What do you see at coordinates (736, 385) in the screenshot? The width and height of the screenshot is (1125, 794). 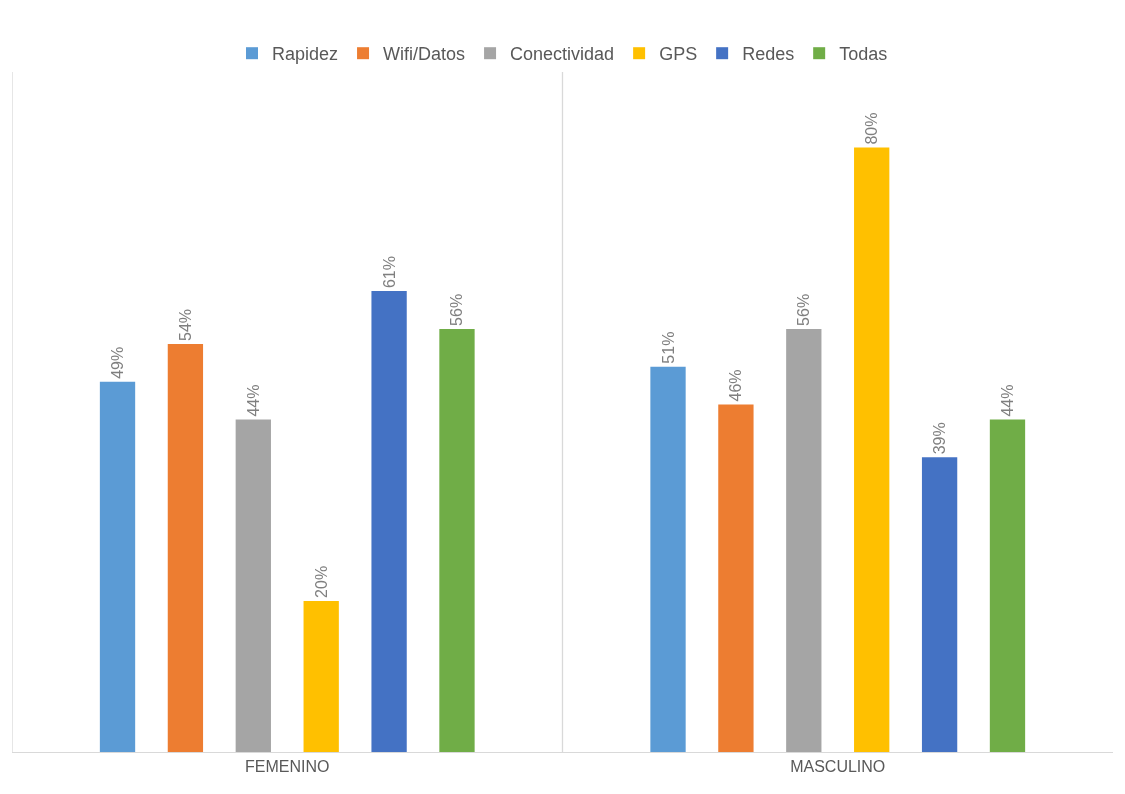 I see `data-label: 46%` at bounding box center [736, 385].